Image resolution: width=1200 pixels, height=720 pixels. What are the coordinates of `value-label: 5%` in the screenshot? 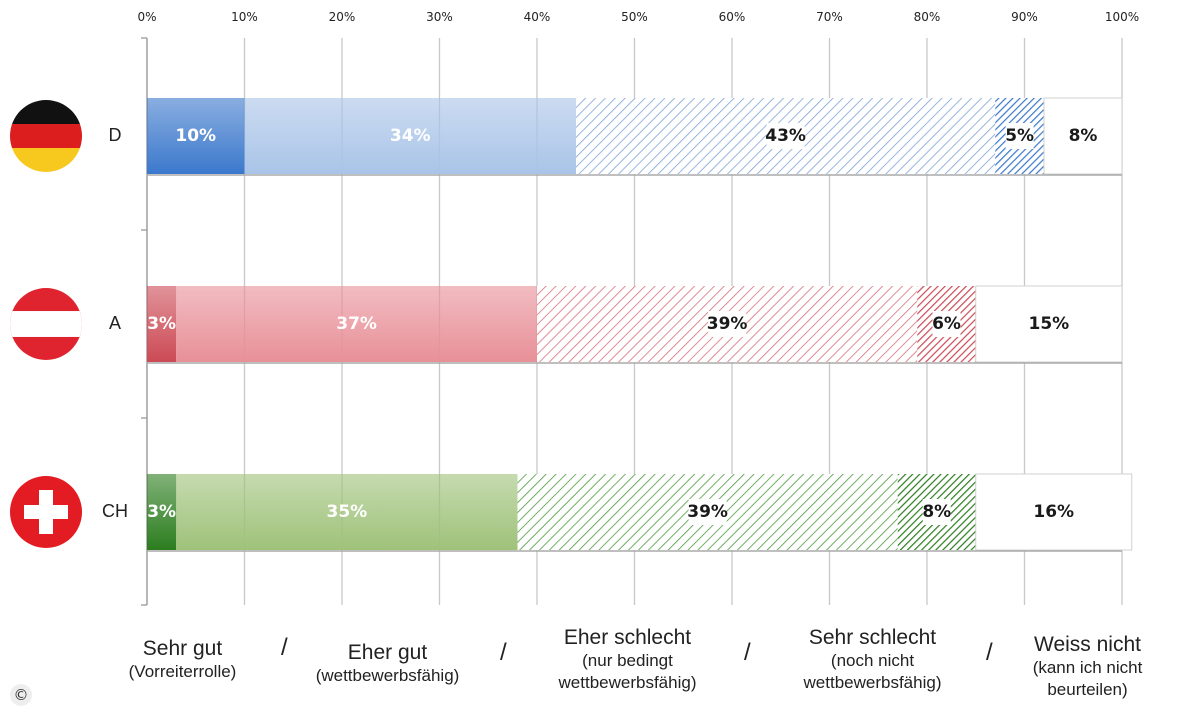 It's located at (1019, 136).